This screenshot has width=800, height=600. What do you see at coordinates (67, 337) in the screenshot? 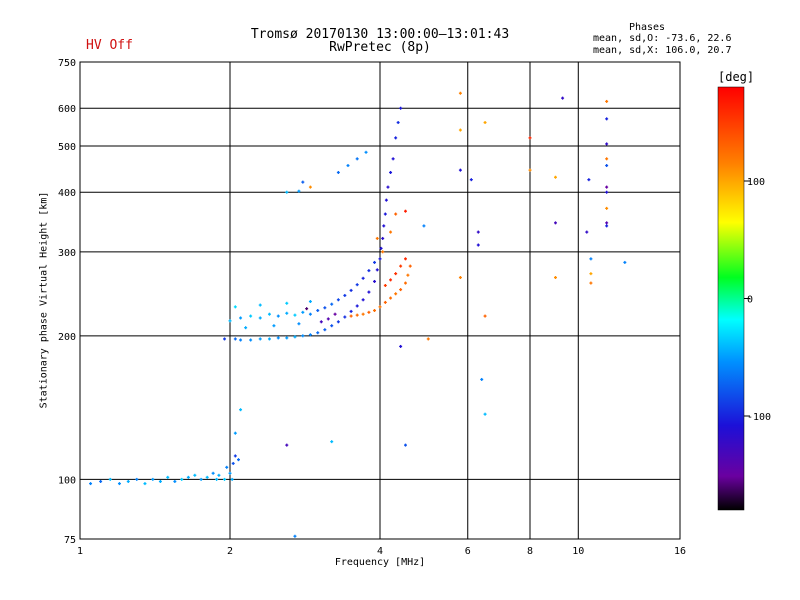
I see `y-tick-label-2: 200` at bounding box center [67, 337].